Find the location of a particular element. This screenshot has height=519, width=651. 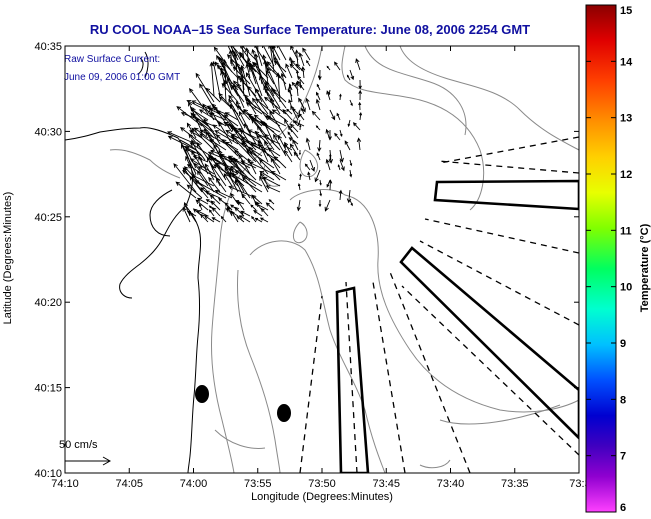

colorbar-ticks: 15 14 13 12 11 10 9 8 7 6 is located at coordinates (609, 259).